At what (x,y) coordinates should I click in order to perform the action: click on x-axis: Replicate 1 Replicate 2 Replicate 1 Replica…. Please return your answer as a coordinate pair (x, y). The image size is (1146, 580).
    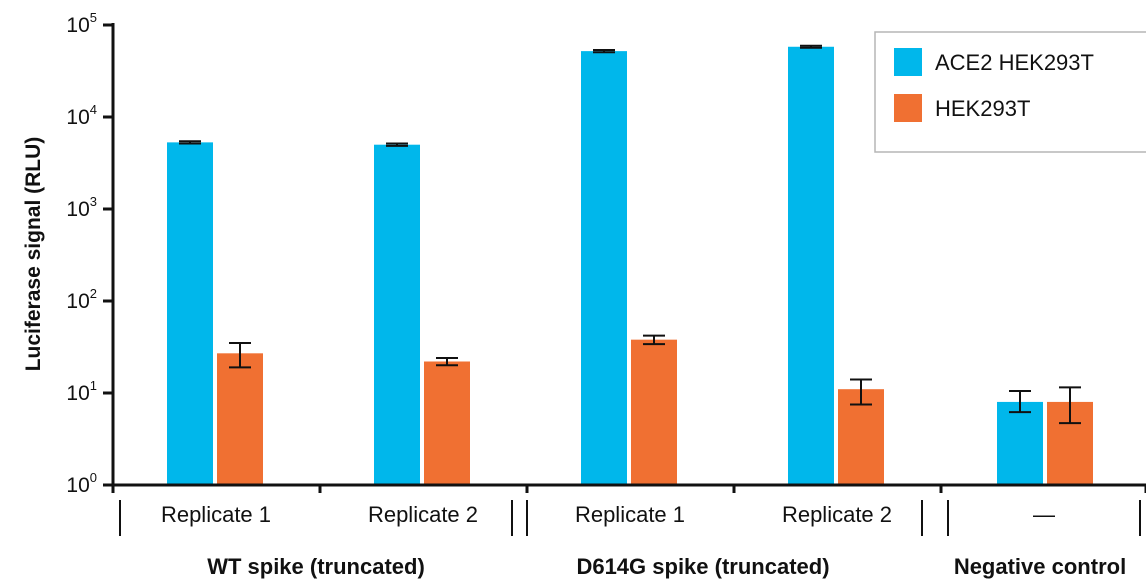
    Looking at the image, I should click on (628, 531).